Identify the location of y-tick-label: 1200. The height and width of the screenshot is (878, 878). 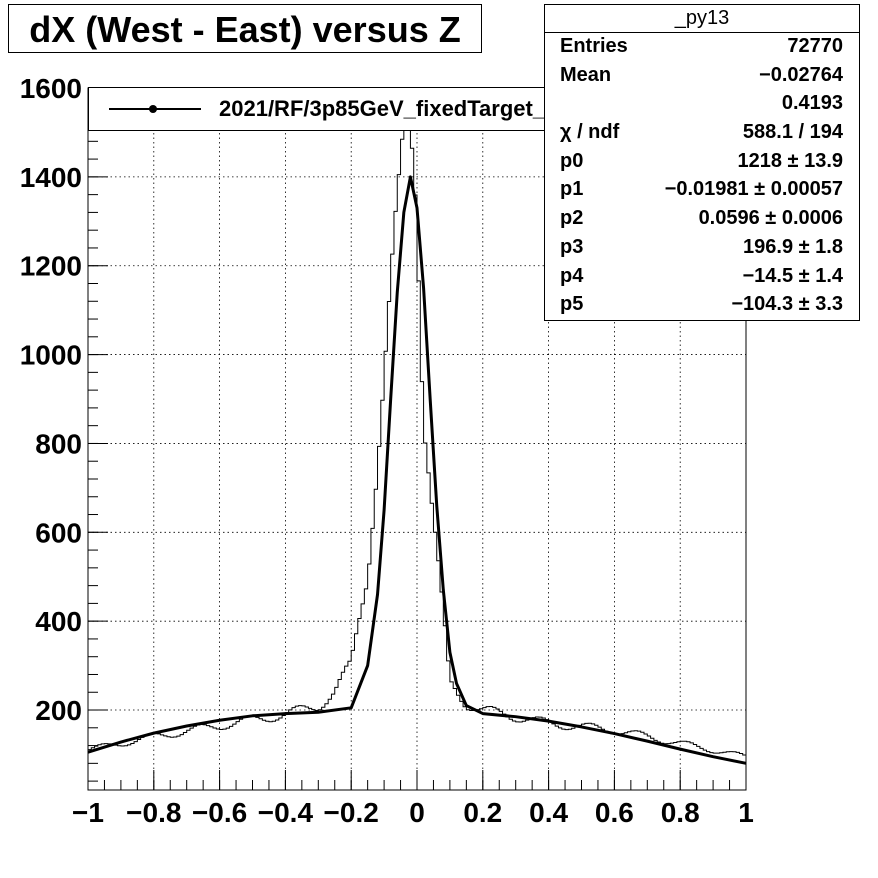
(51, 266).